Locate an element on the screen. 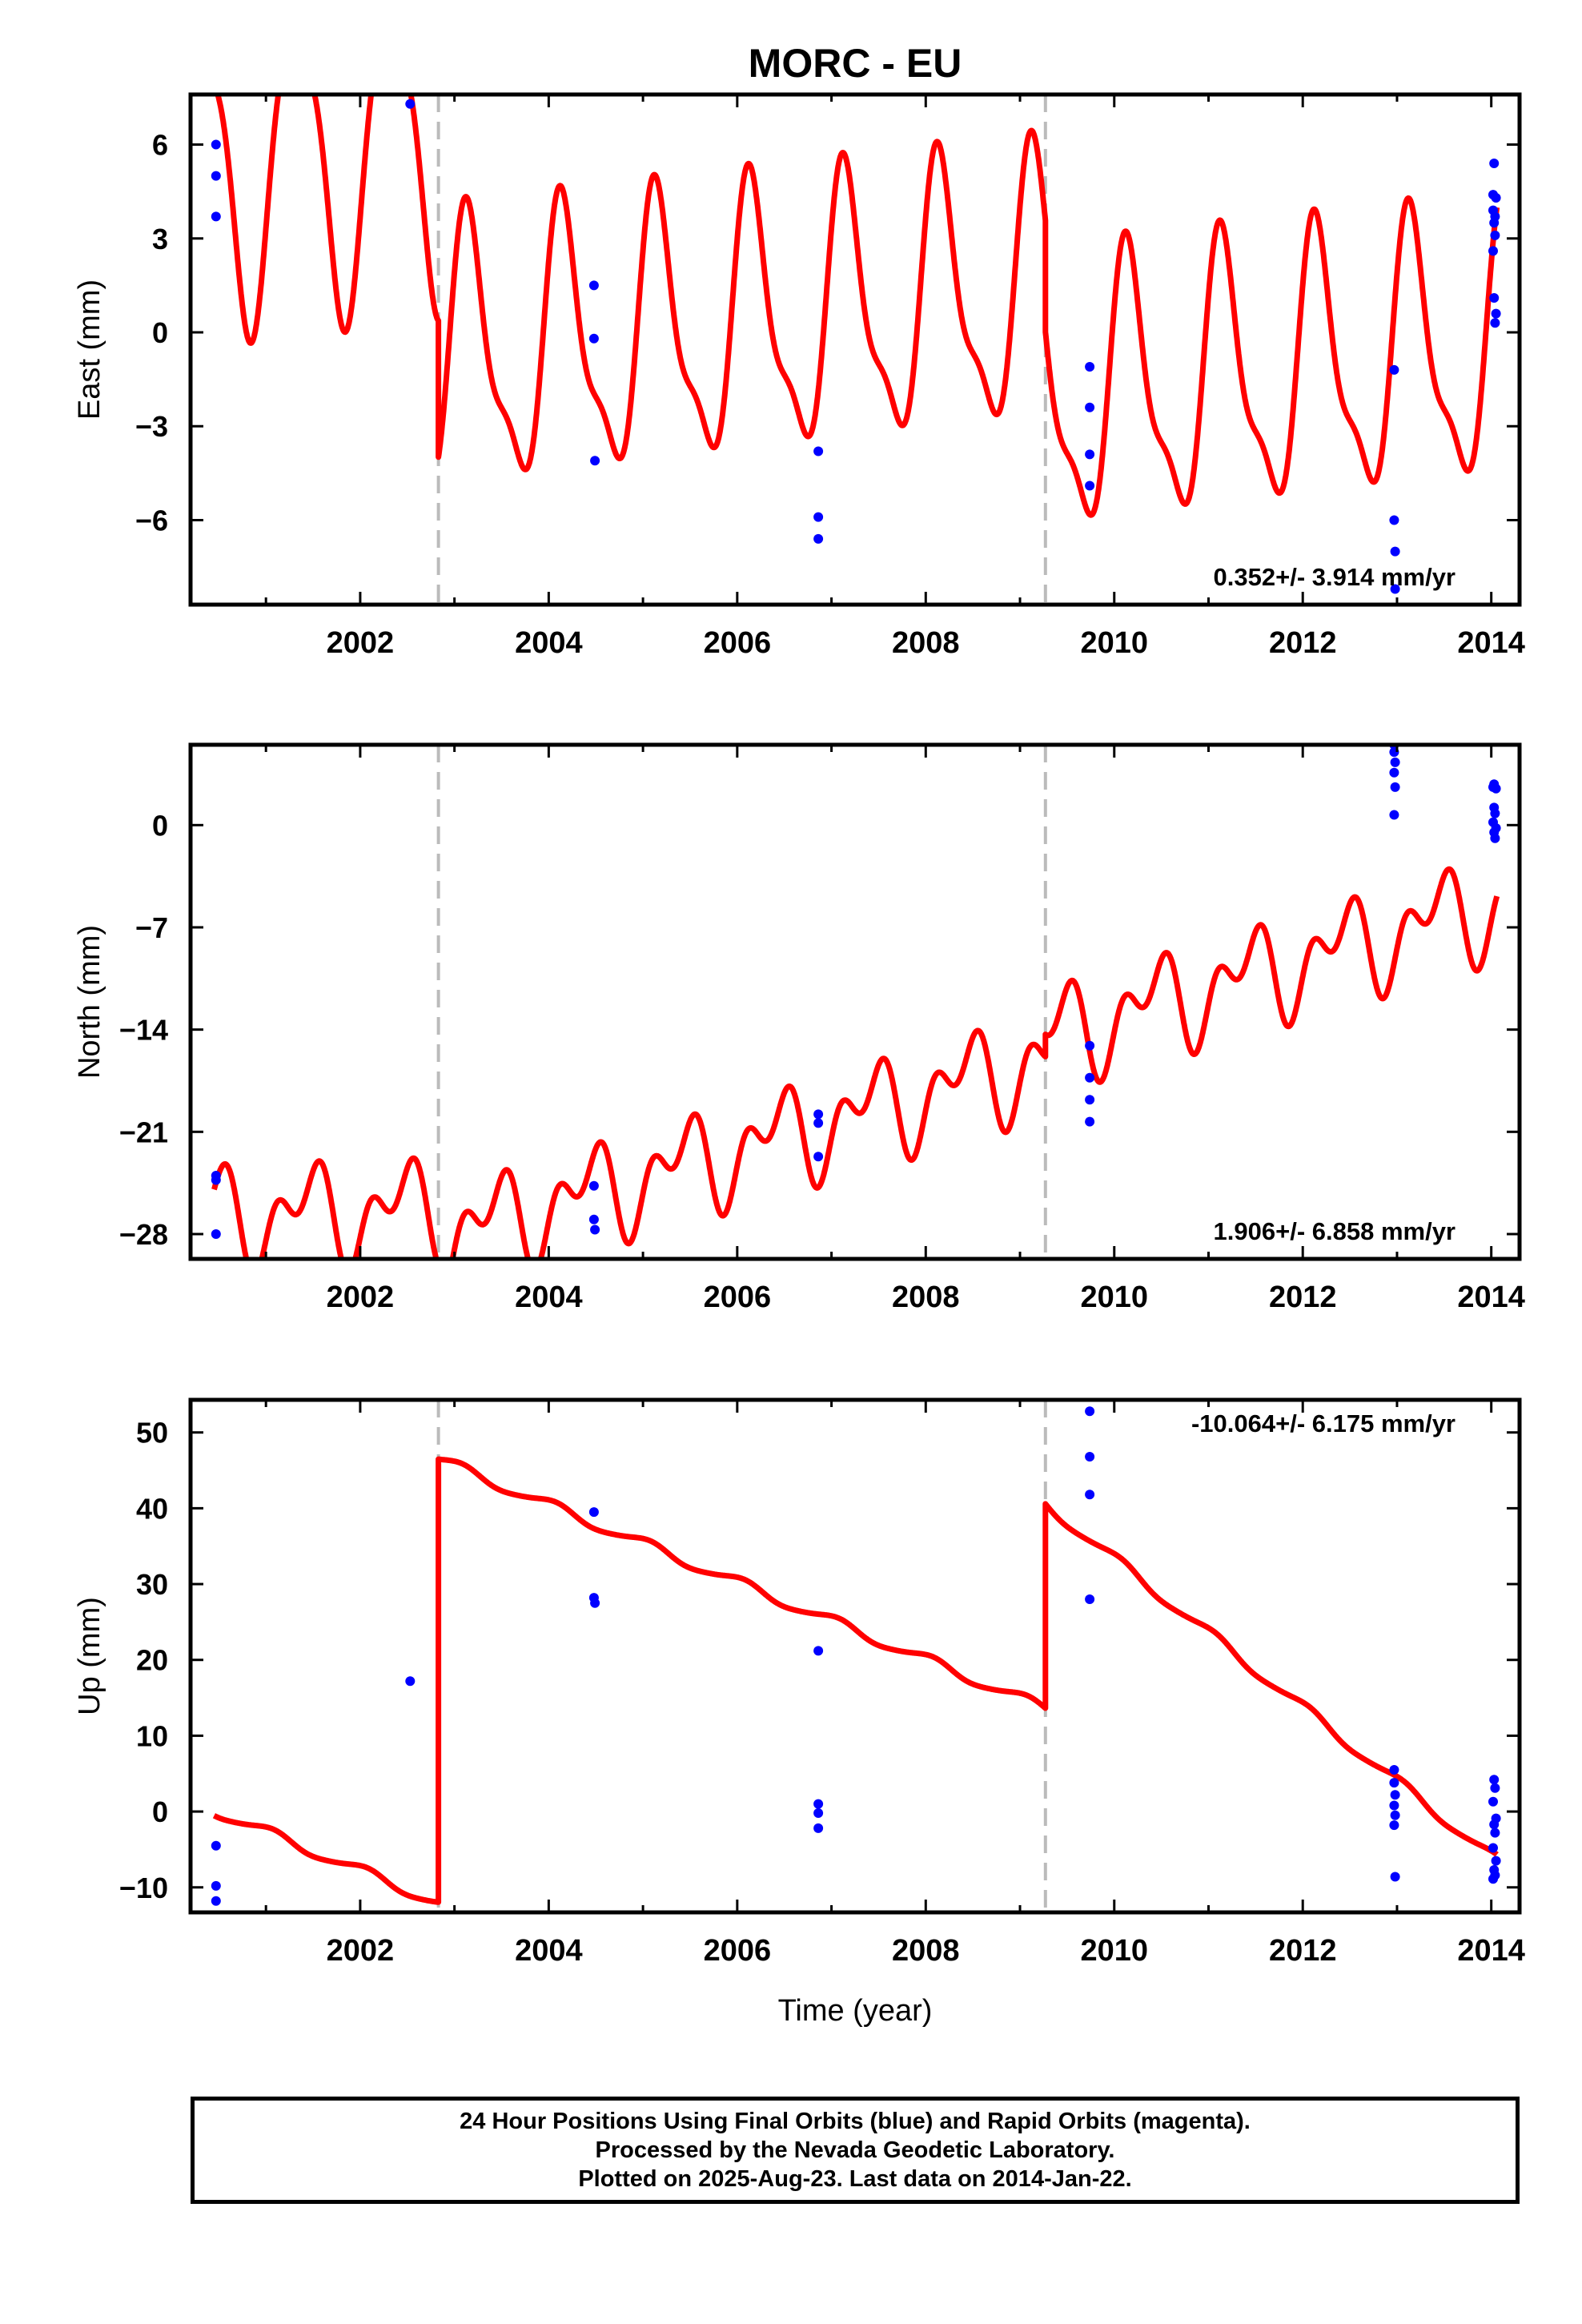 The height and width of the screenshot is (2324, 1582). y-tick-label: −7 is located at coordinates (151, 927).